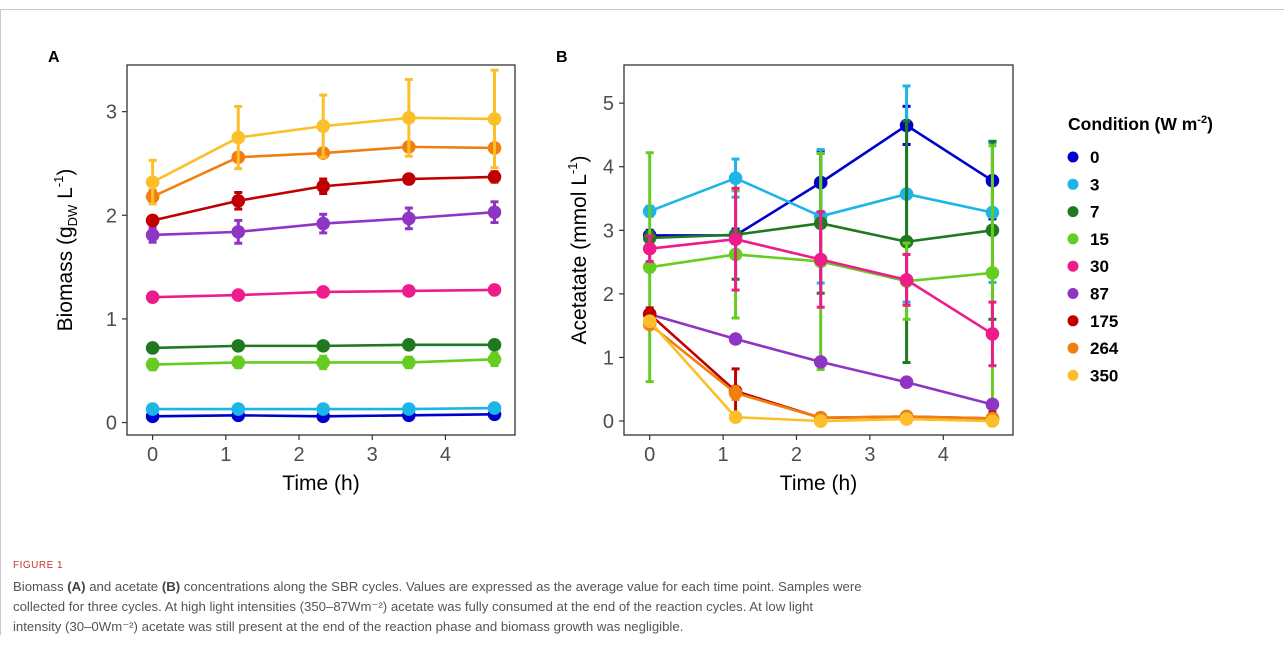  I want to click on x-tick-label: 4, so click(943, 455).